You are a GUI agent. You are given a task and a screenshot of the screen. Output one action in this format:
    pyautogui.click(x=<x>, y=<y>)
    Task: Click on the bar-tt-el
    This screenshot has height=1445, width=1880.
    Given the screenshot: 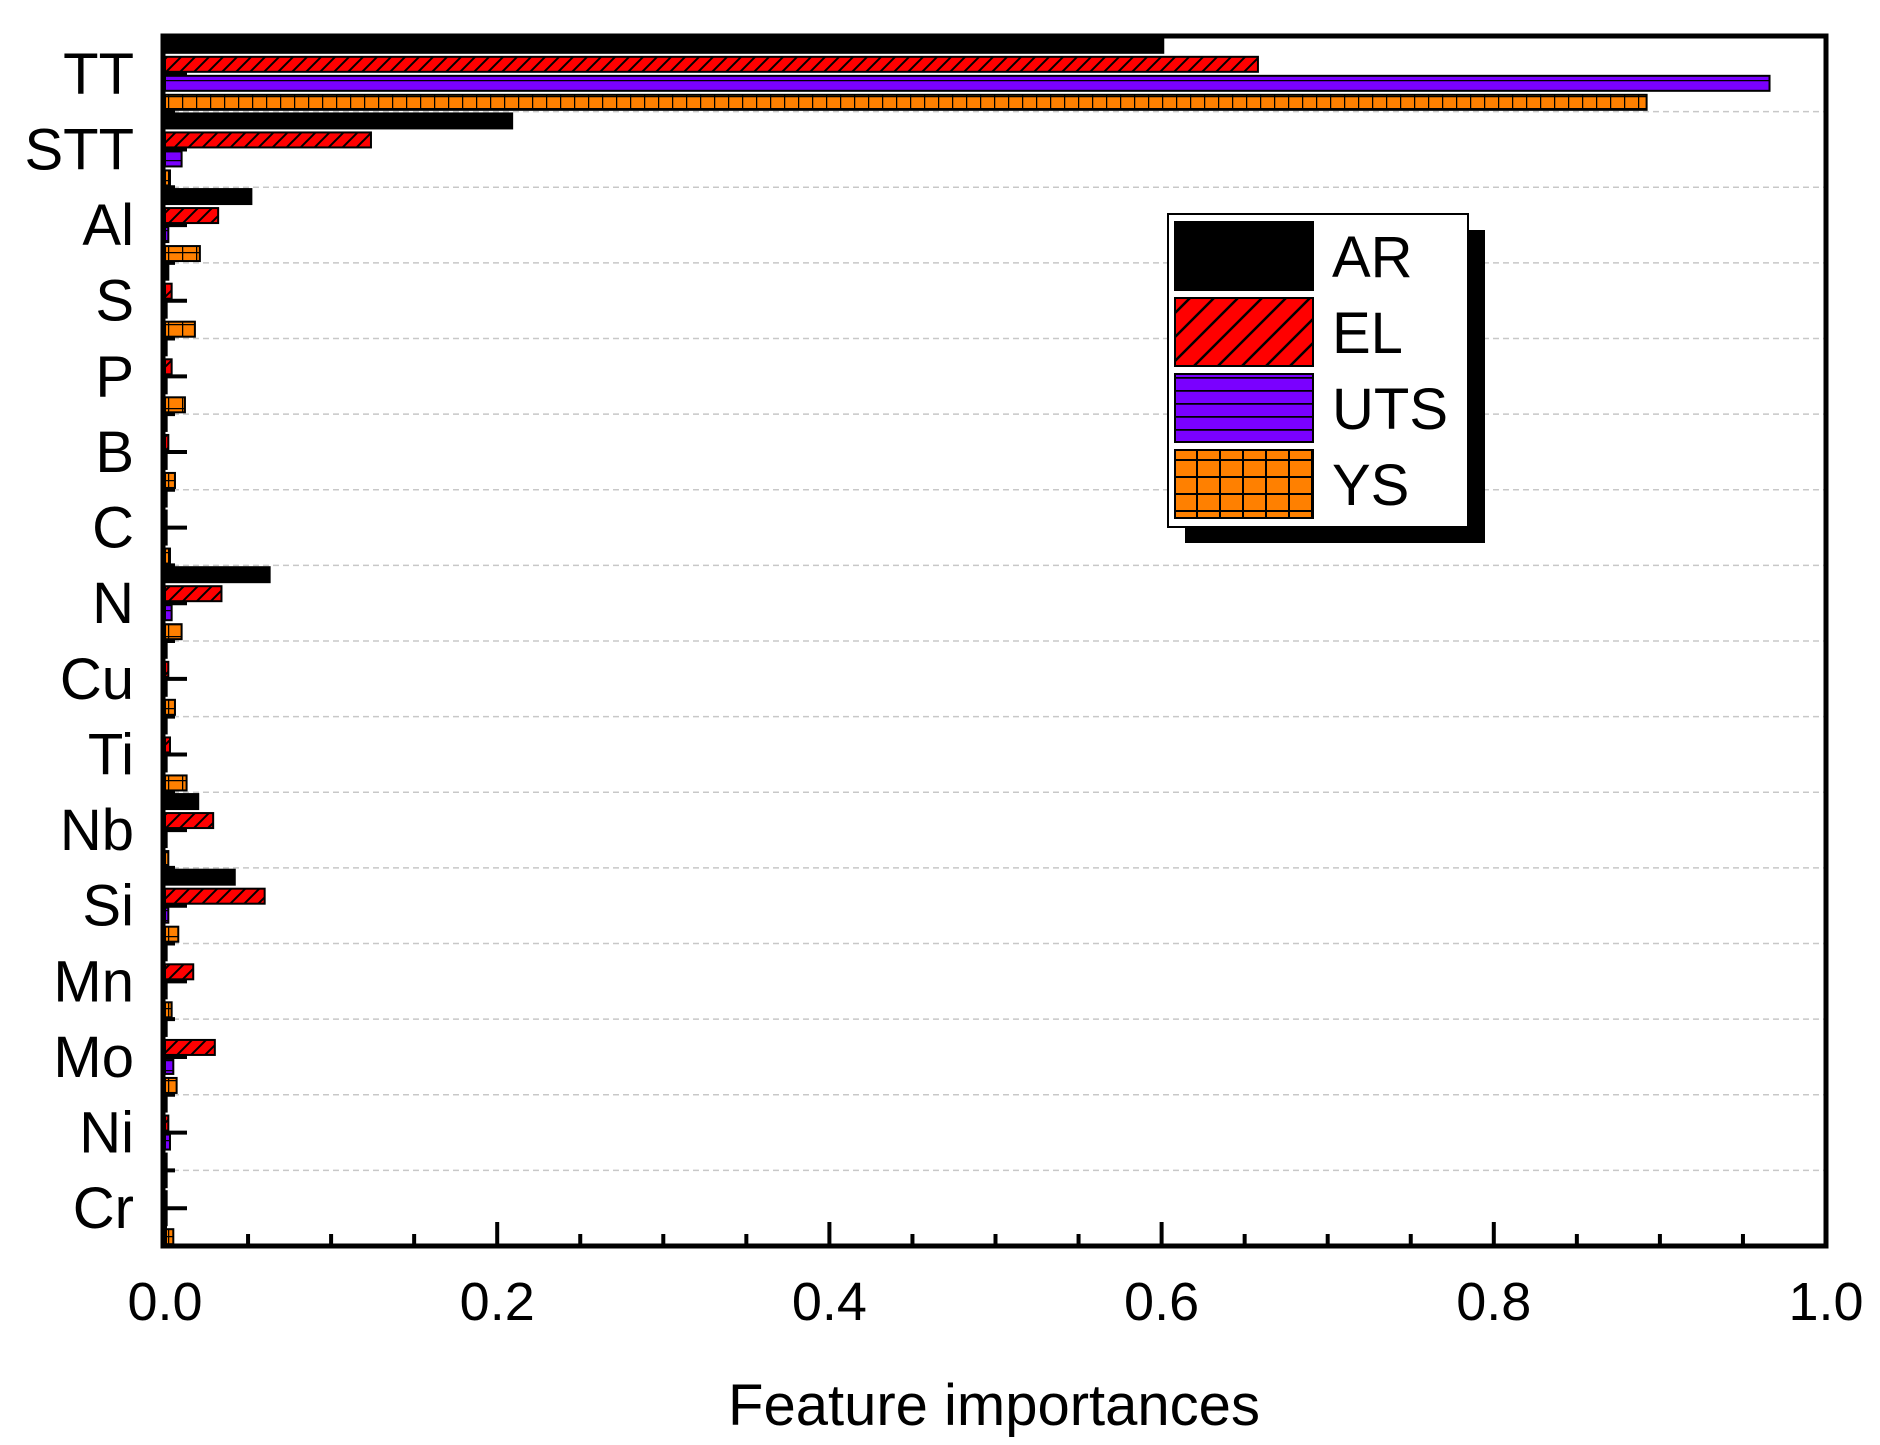 What is the action you would take?
    pyautogui.click(x=711, y=64)
    